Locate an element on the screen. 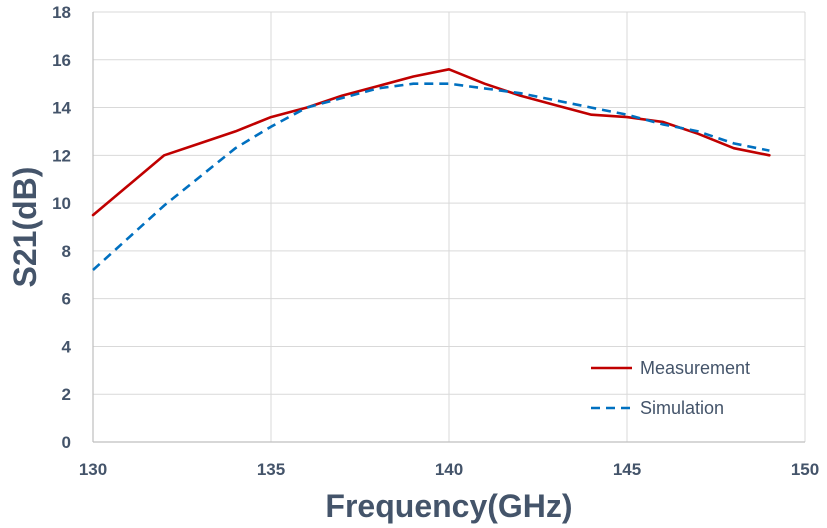  x-tick-label: 140 is located at coordinates (449, 469).